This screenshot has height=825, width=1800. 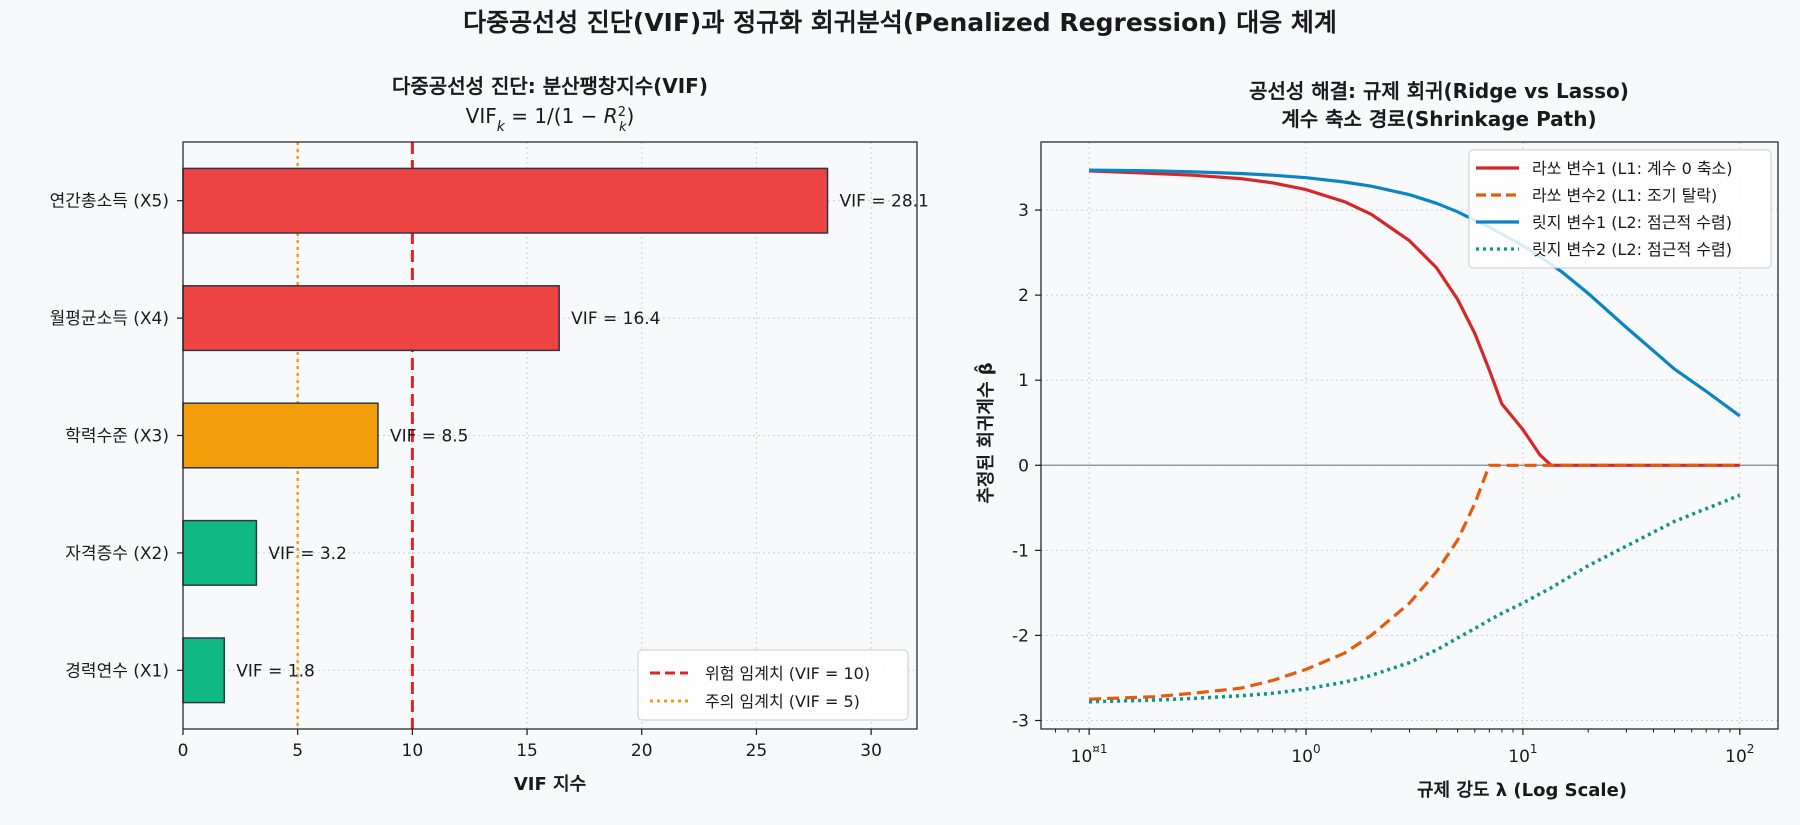 I want to click on shrinkage-y-axis-label: 추정된 회귀계수 β̂, so click(x=985, y=432).